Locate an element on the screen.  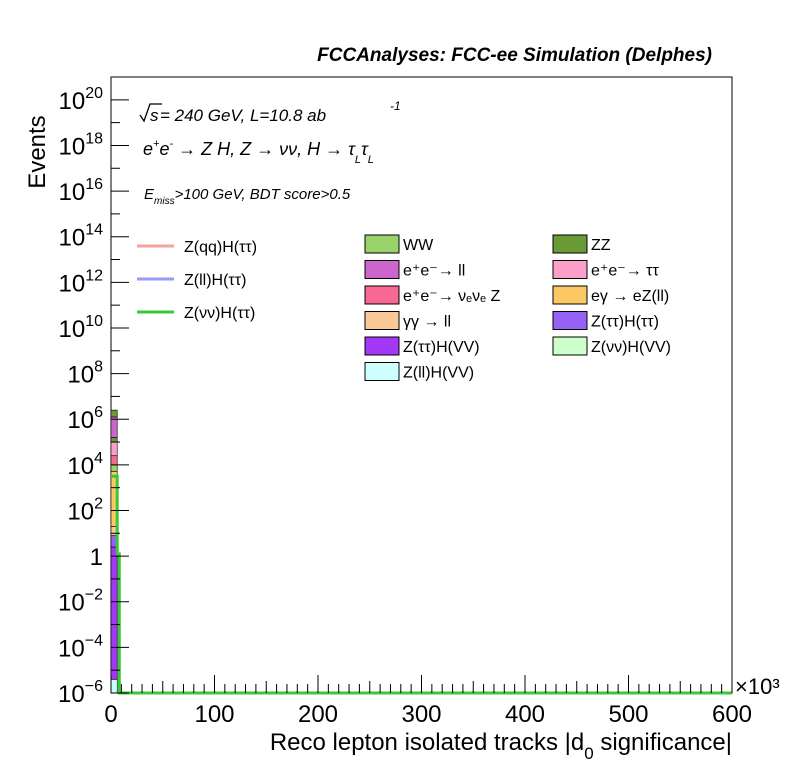
energy-sqrt-s: s is located at coordinates (154, 115).